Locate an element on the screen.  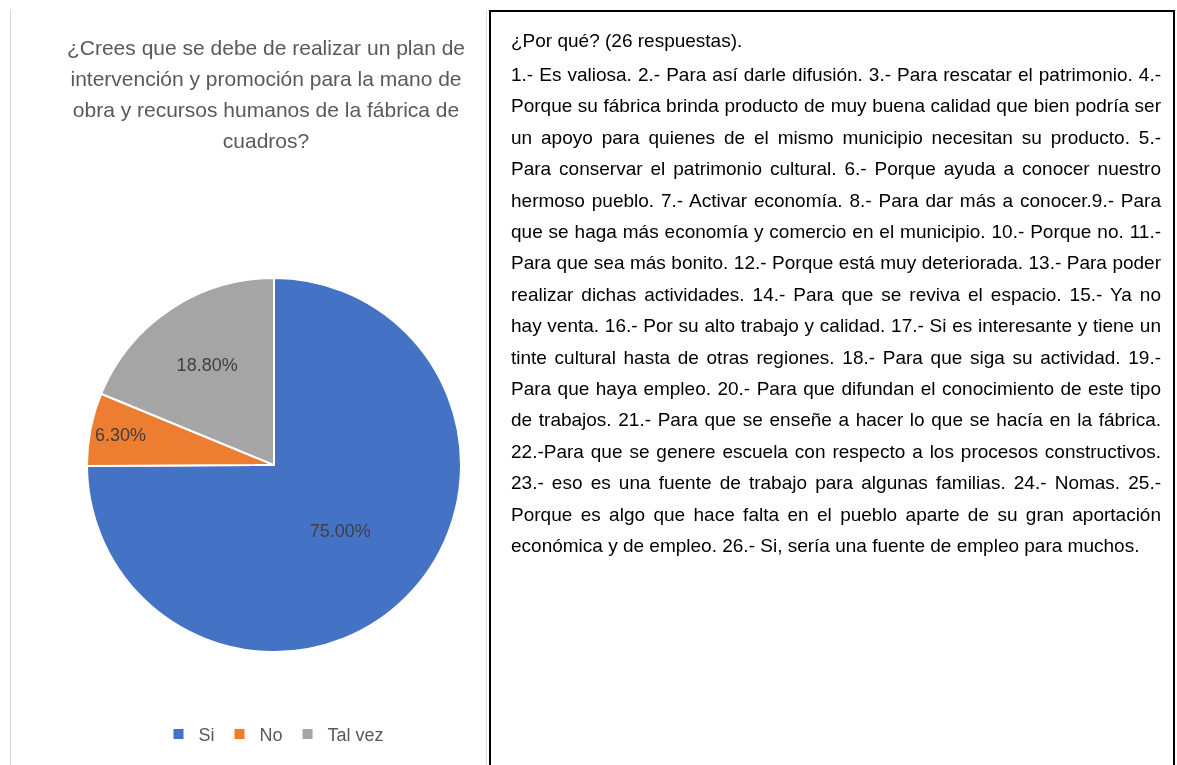
legend-label: Tal vez is located at coordinates (355, 735).